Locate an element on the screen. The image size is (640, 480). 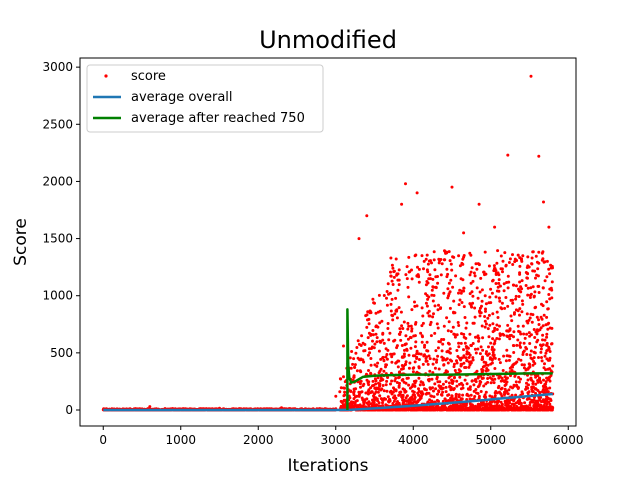
y-tick-label: 3000 is located at coordinates (57, 67).